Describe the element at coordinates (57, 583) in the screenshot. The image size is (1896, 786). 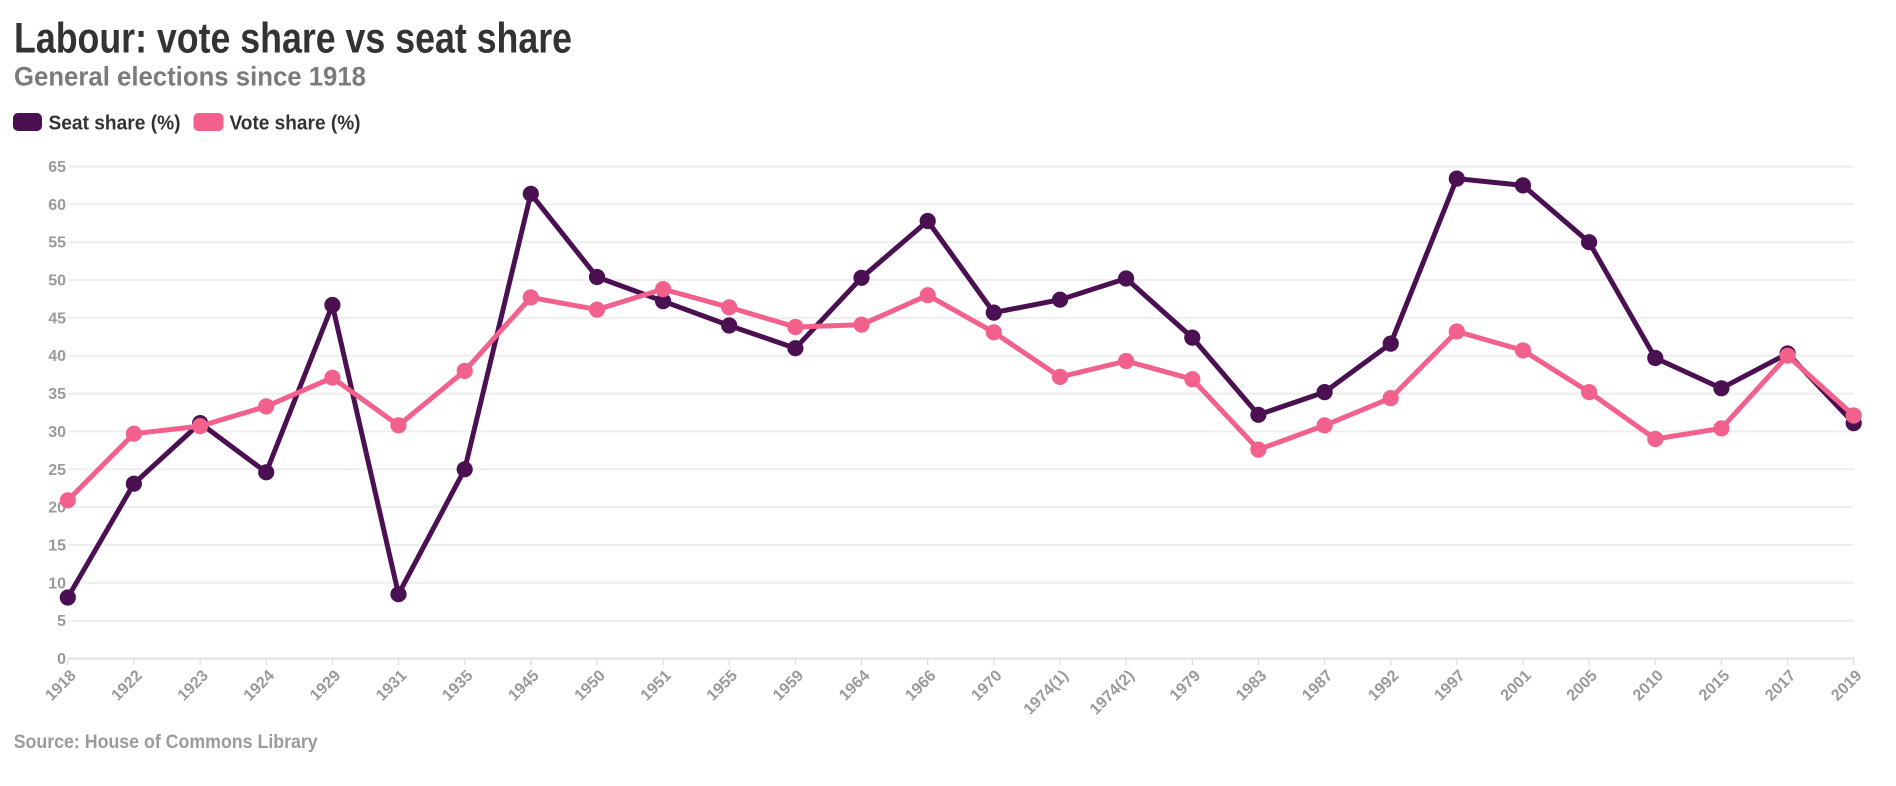
I see `svg-text: 10` at that location.